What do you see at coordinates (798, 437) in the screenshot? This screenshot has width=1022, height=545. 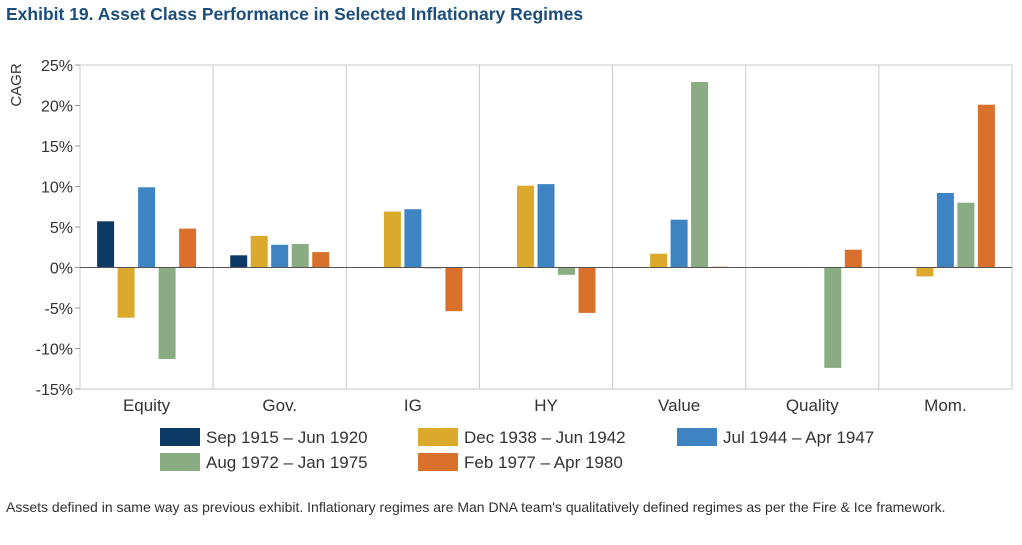 I see `legend-label: Jul 1944 – Apr 1947` at bounding box center [798, 437].